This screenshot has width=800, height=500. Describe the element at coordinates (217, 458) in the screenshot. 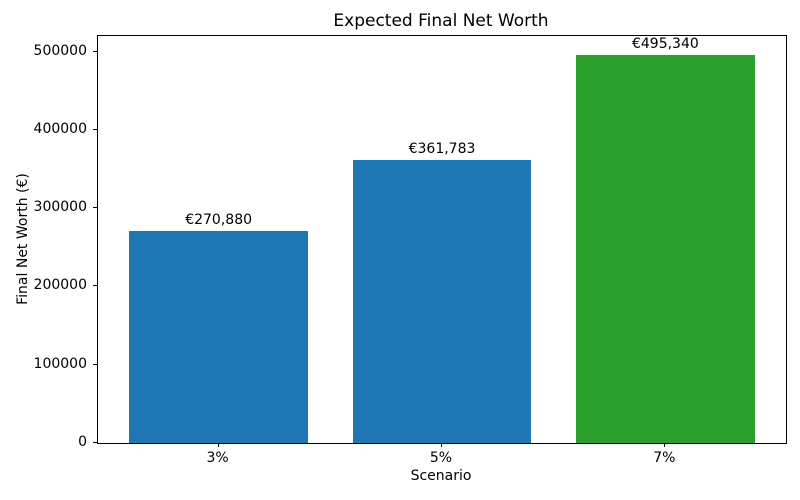

I see `x-tick-label: 3%` at that location.